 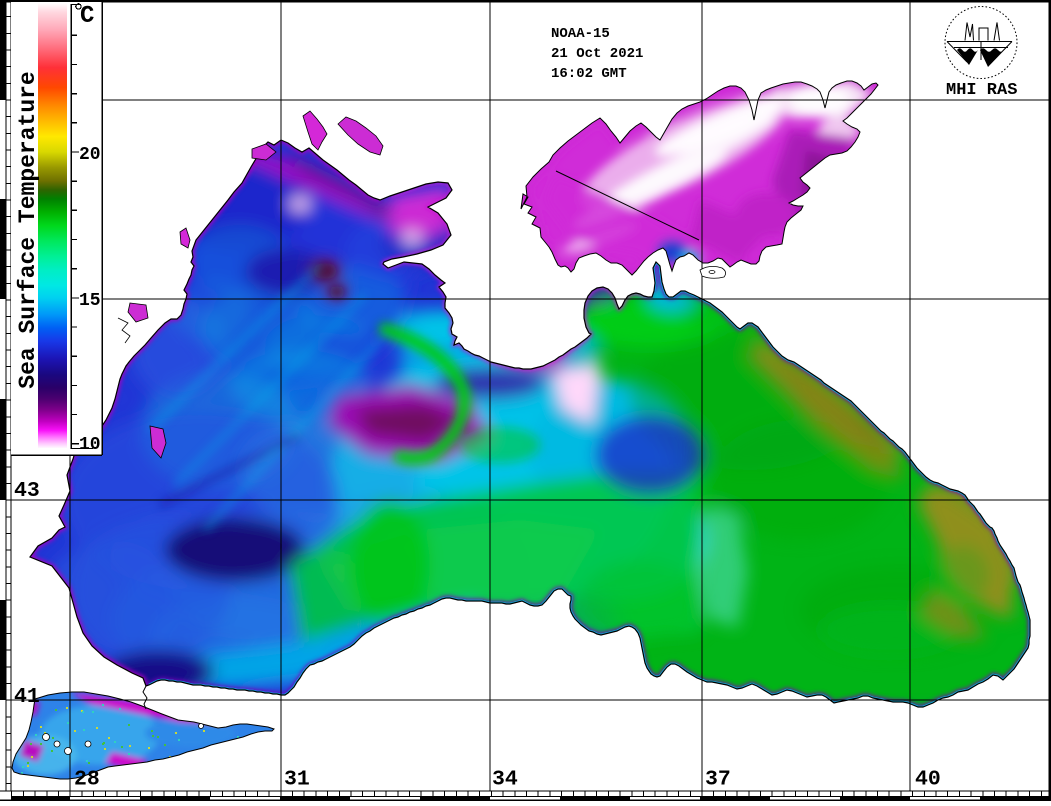 What do you see at coordinates (90, 445) in the screenshot?
I see `svg-text: 10` at bounding box center [90, 445].